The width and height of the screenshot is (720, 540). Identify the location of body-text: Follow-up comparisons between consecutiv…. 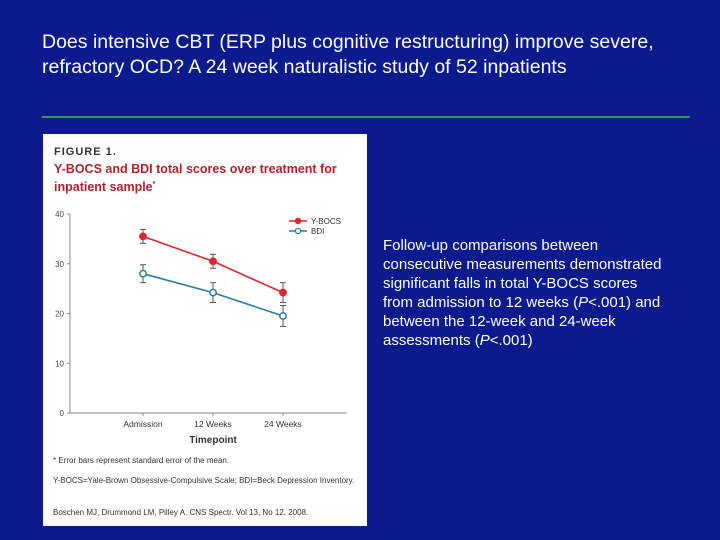
(525, 293).